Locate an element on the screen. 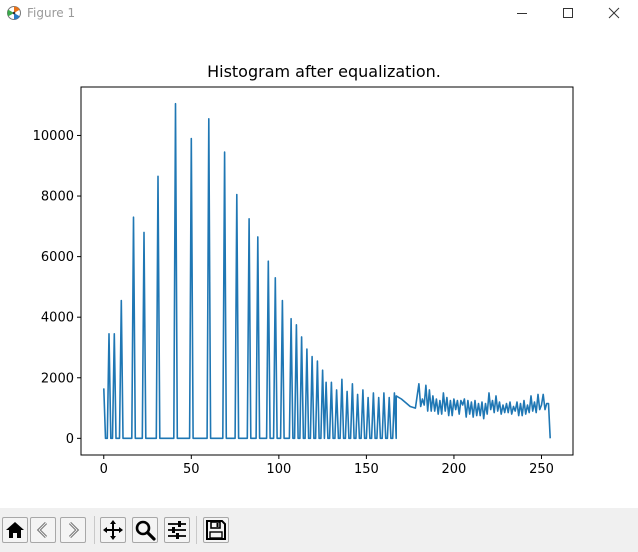 Image resolution: width=638 pixels, height=552 pixels. zoom-icon is located at coordinates (145, 530).